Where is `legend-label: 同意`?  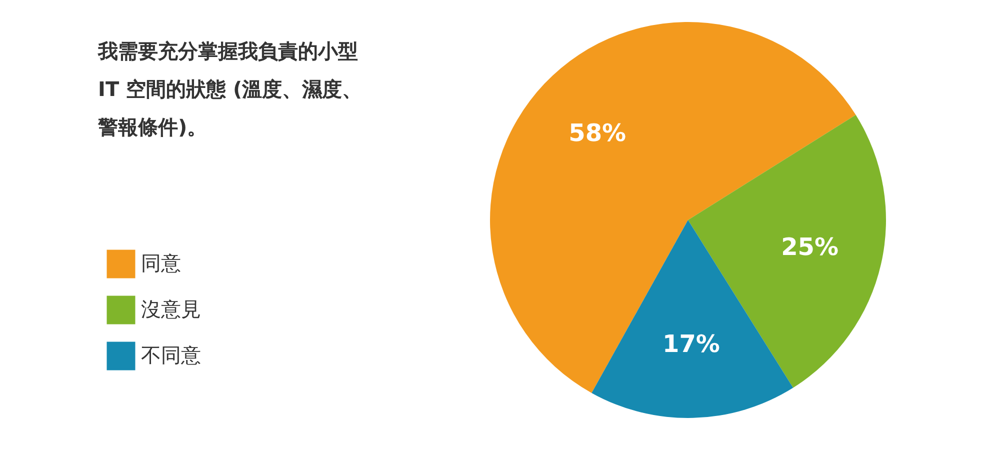
legend-label: 同意 is located at coordinates (161, 263).